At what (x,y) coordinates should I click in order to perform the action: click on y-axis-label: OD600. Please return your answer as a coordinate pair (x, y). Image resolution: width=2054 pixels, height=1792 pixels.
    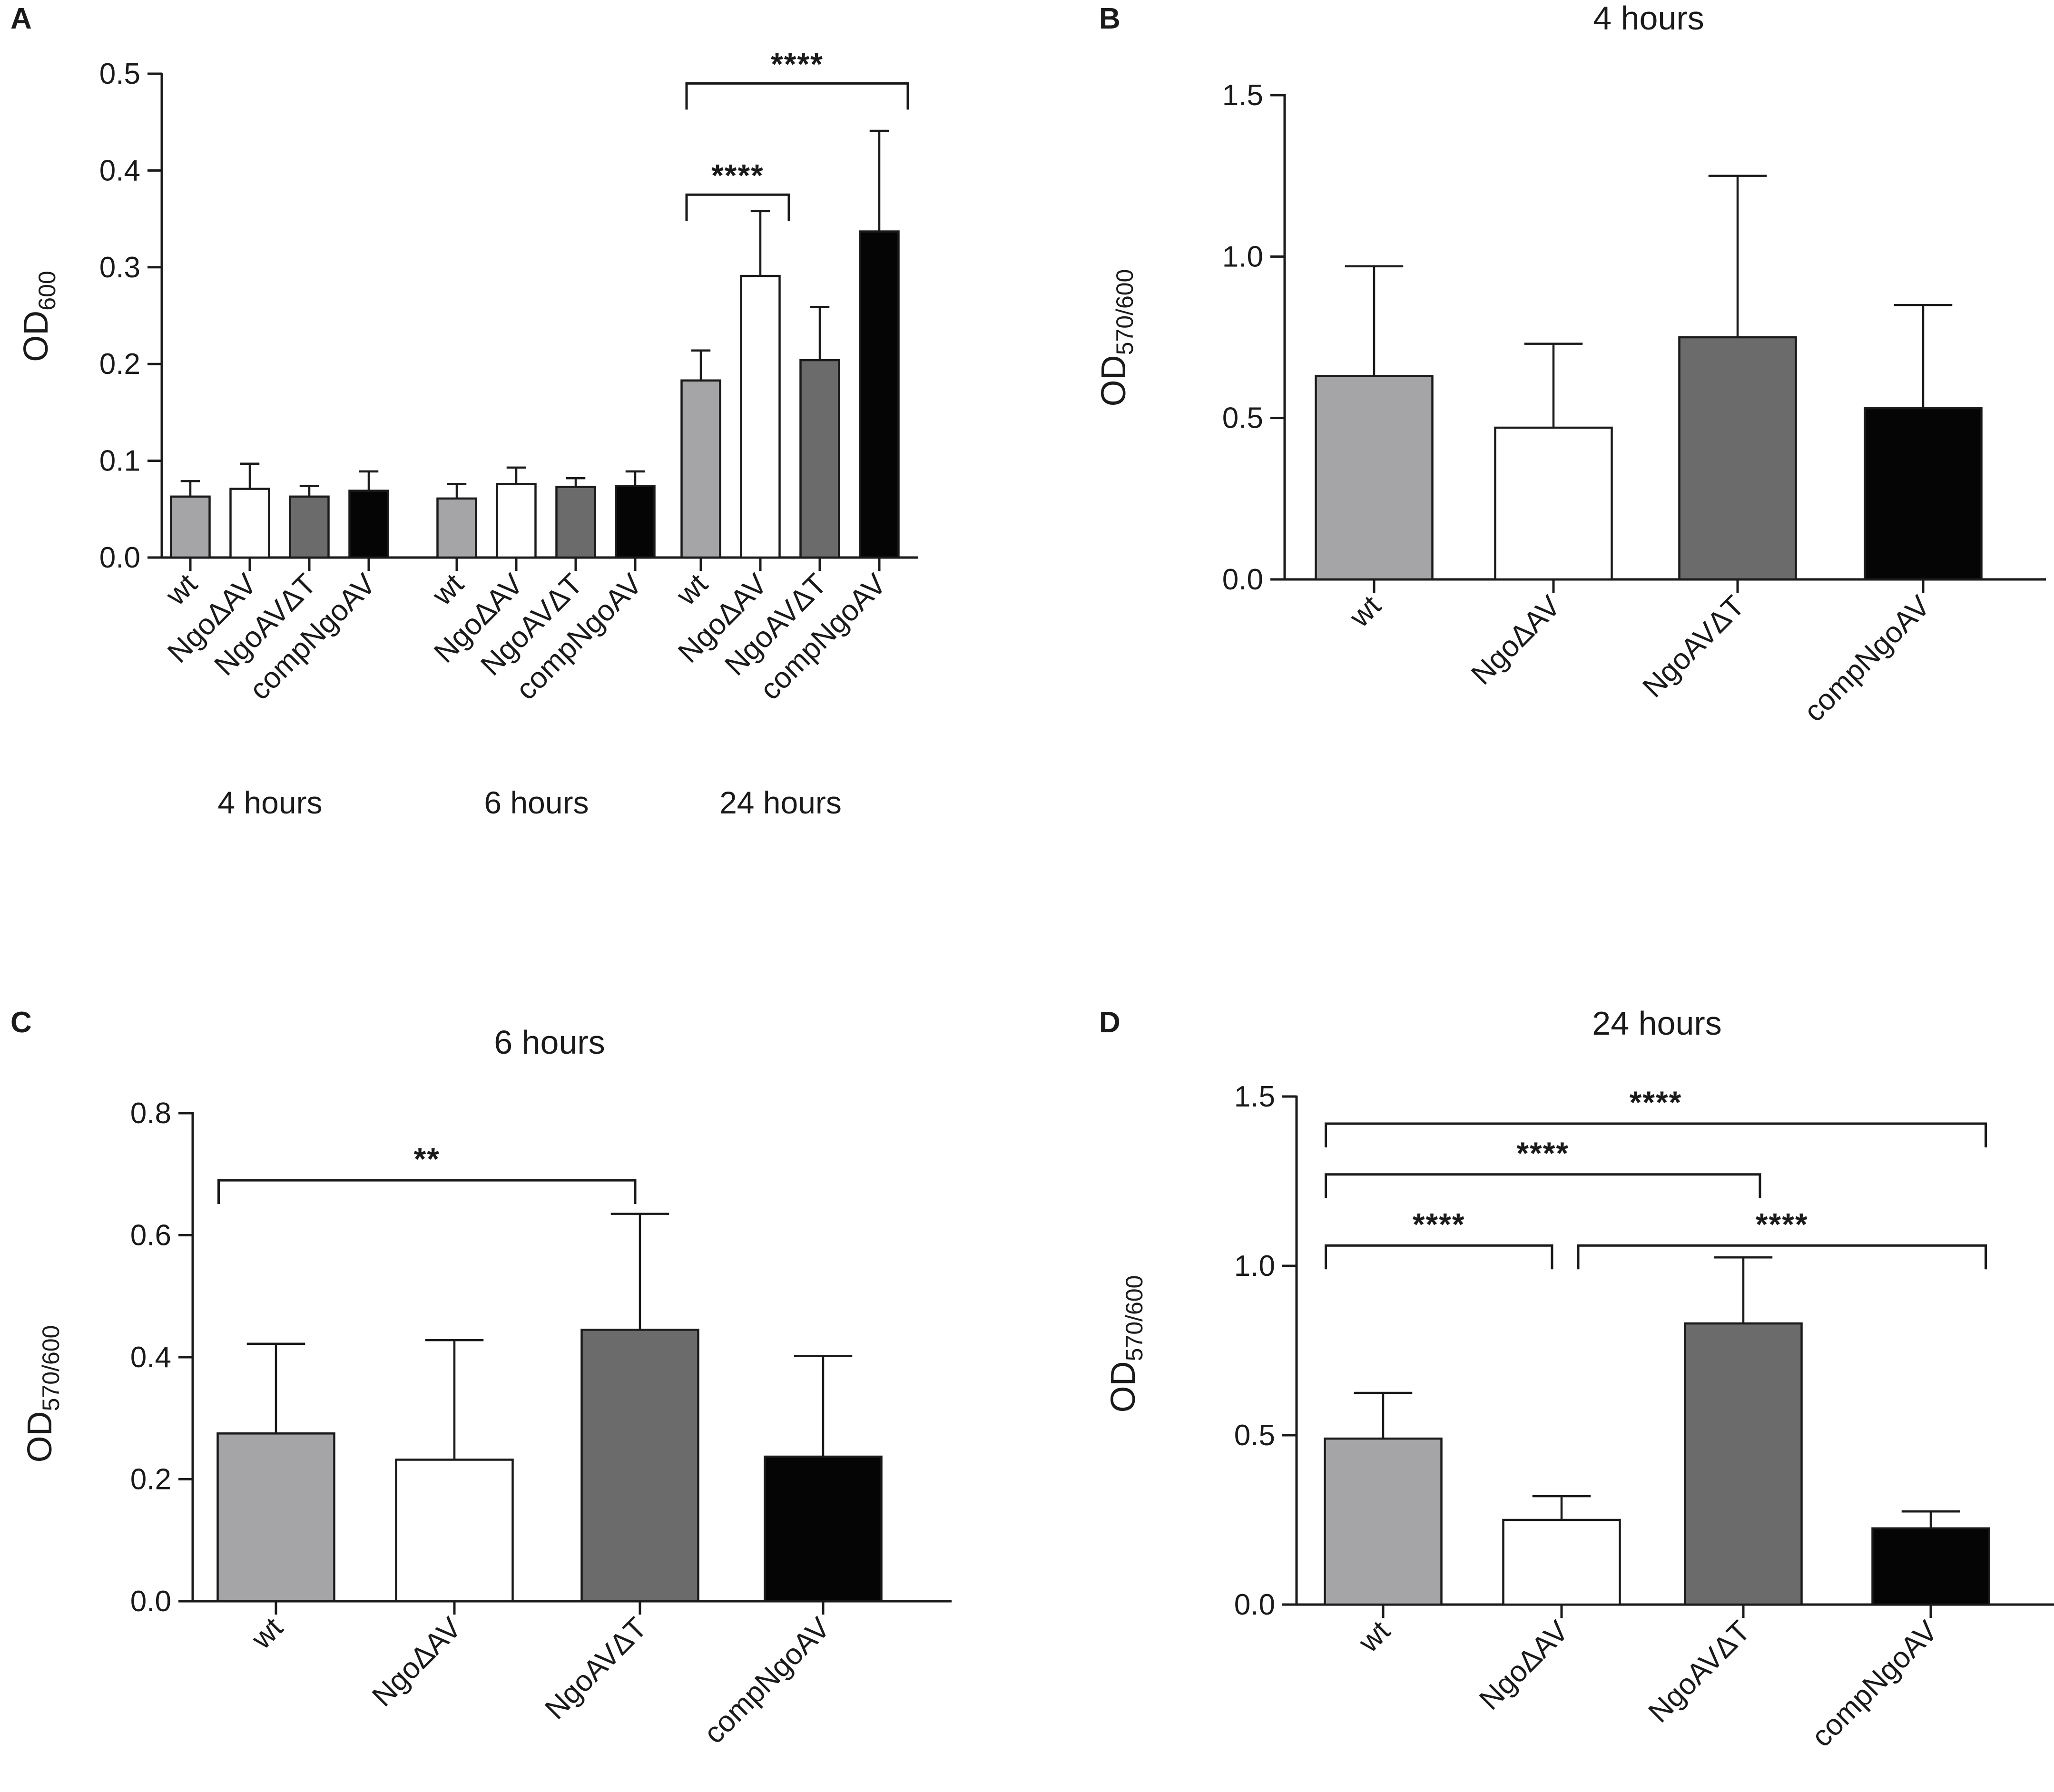
    Looking at the image, I should click on (39, 316).